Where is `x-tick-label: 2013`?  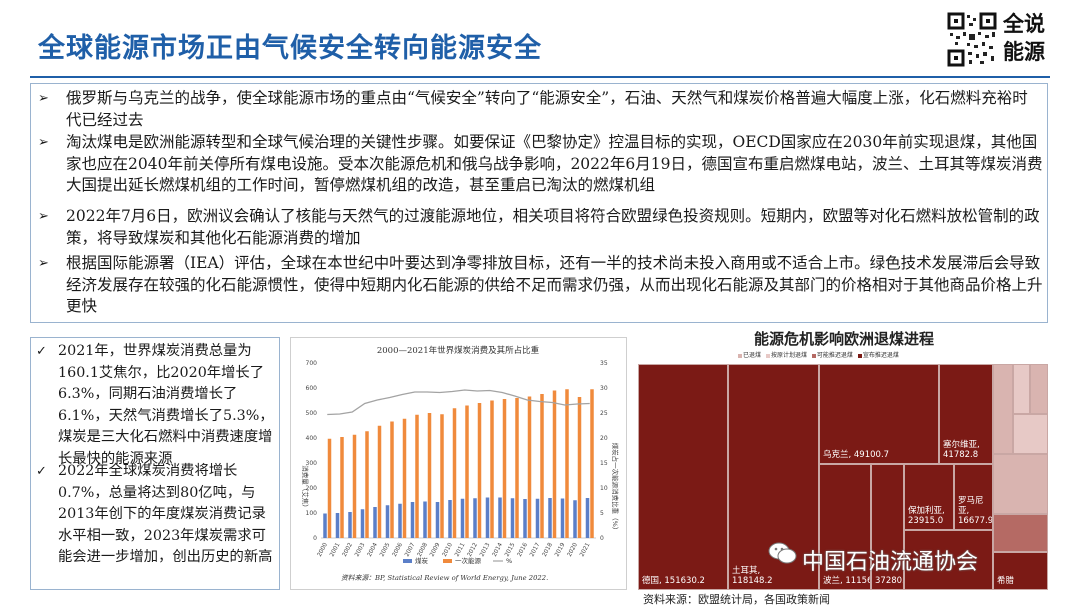 x-tick-label: 2013 is located at coordinates (485, 550).